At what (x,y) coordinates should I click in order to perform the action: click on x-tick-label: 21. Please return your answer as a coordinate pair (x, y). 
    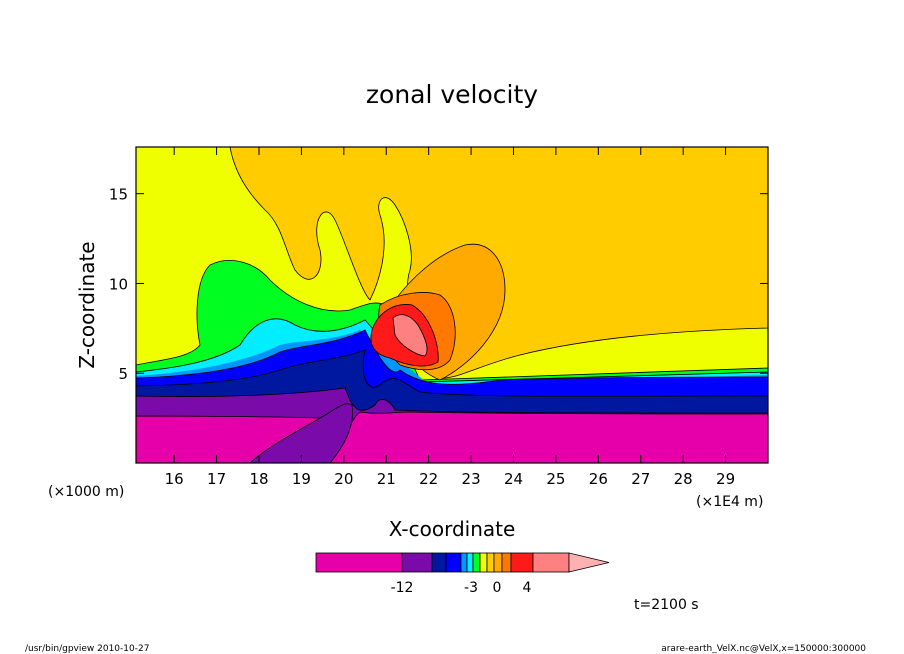
    Looking at the image, I should click on (386, 479).